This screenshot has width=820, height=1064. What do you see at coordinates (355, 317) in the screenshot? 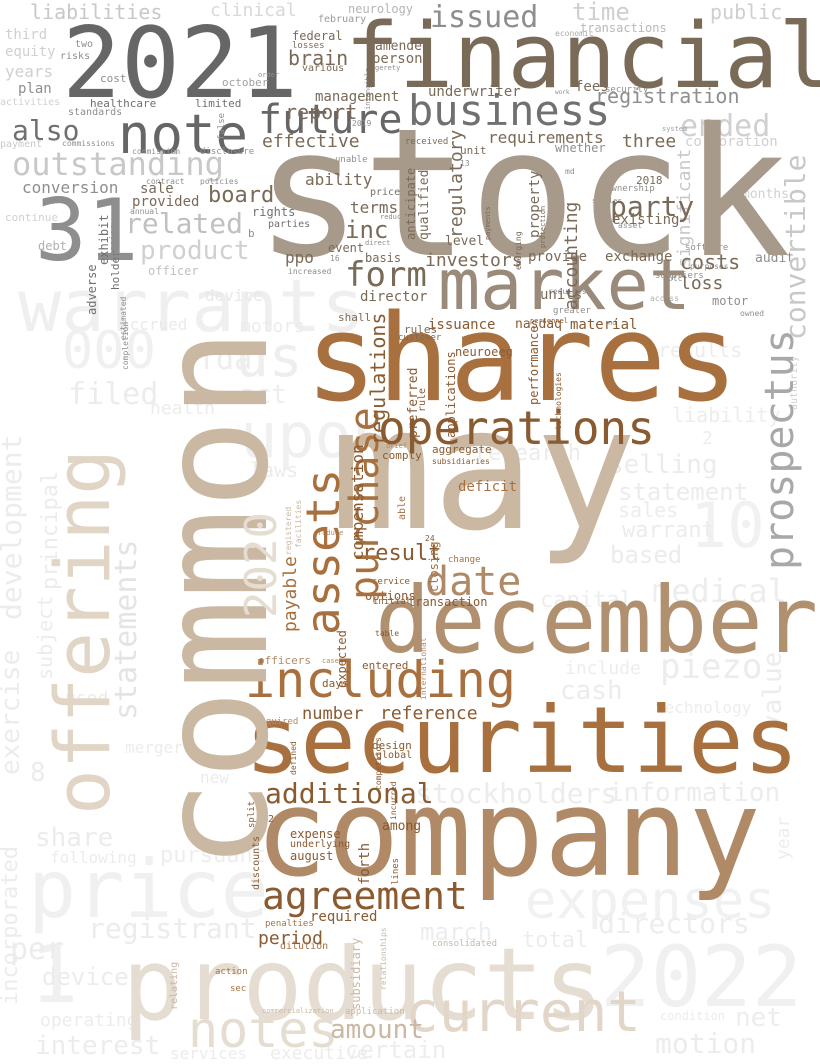
I see `word-shall: shall` at bounding box center [355, 317].